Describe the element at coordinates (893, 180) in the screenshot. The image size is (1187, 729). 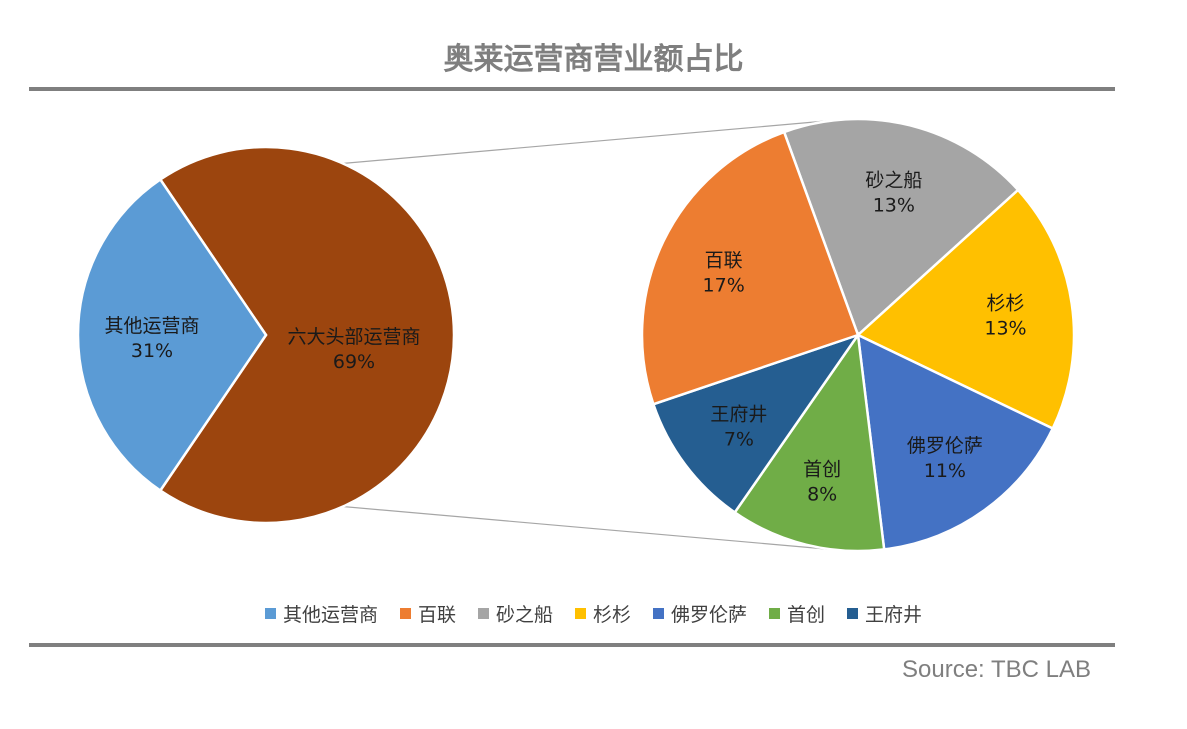
I see `slice-label: 砂之船` at that location.